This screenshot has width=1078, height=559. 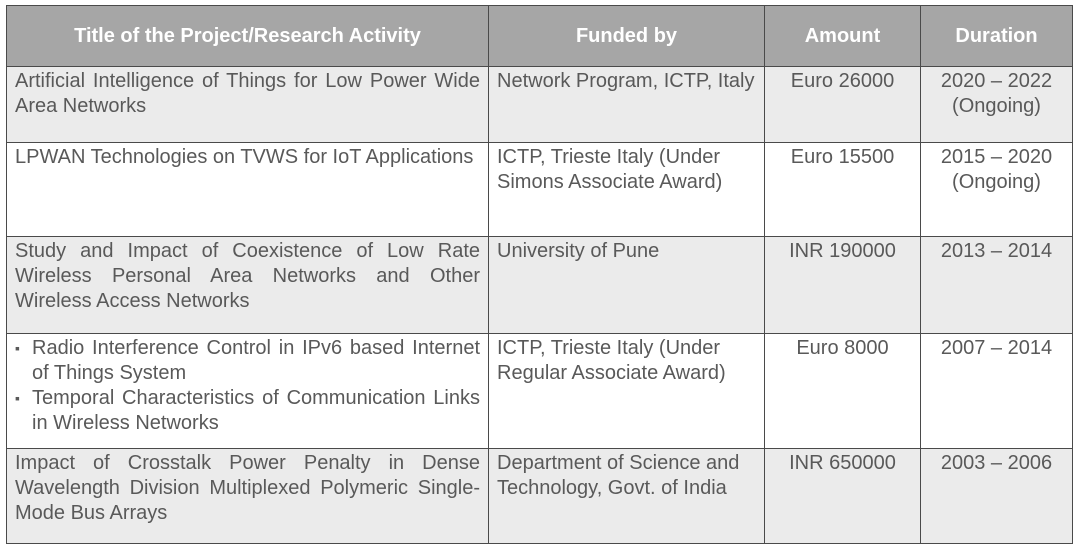 I want to click on header-amount: Amount, so click(x=842, y=36).